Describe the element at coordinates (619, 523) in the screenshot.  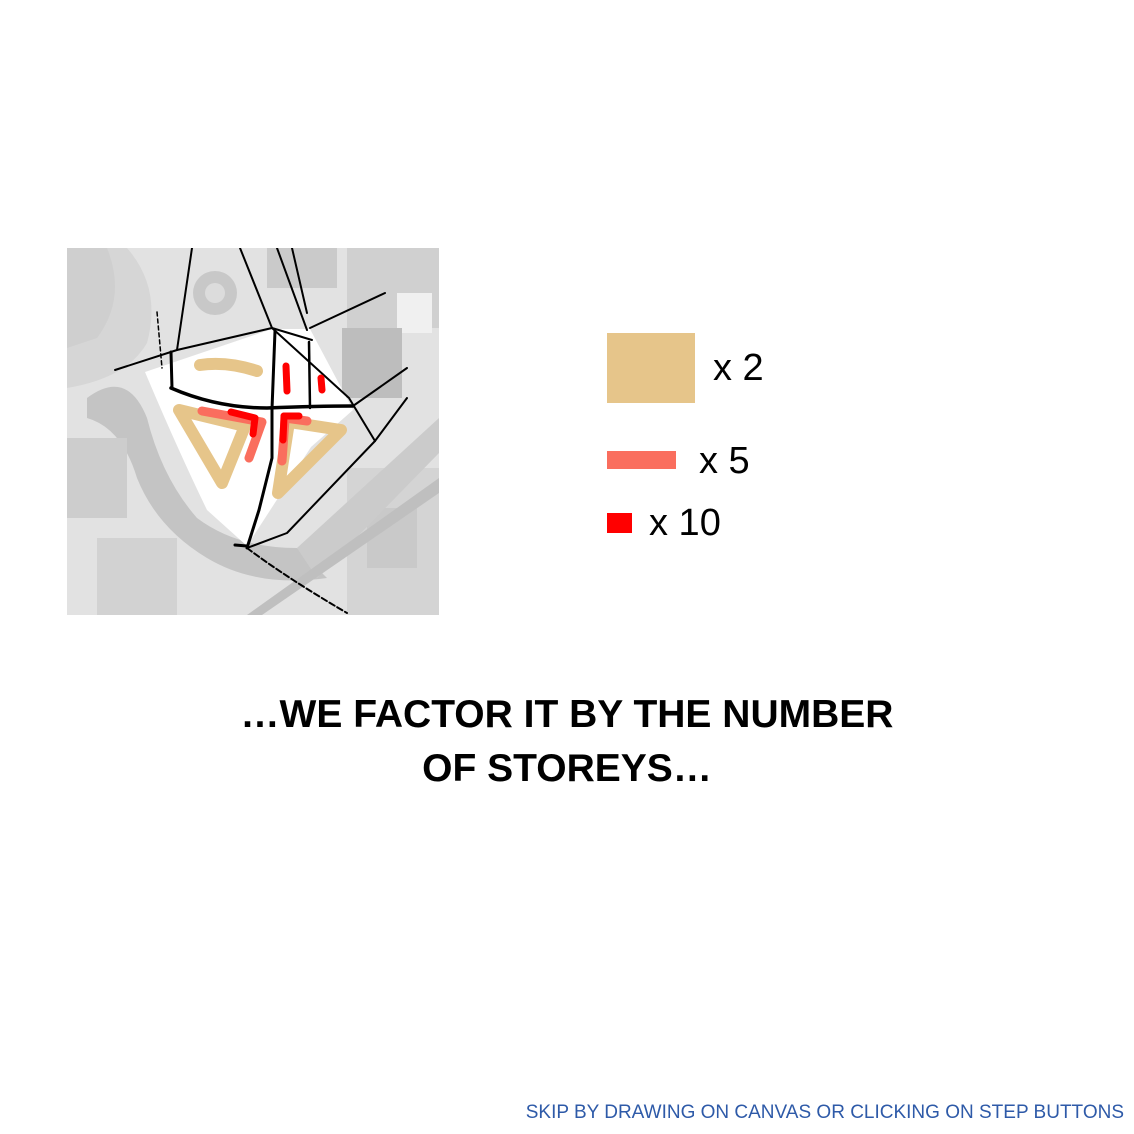
I see `legend-swatch-red` at that location.